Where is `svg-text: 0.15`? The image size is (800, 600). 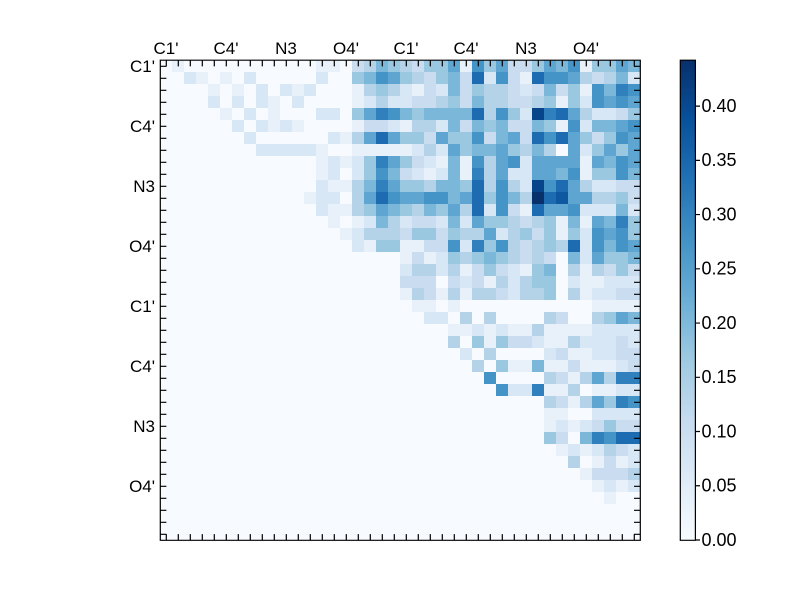
svg-text: 0.15 is located at coordinates (719, 377).